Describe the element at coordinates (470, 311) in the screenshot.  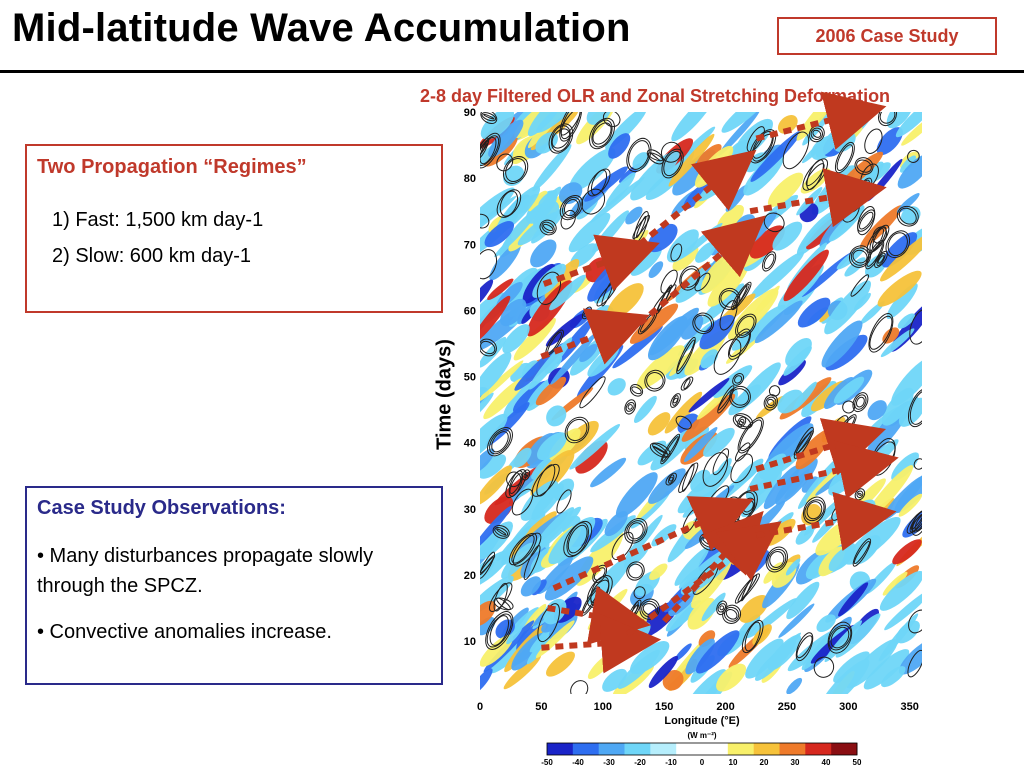
I see `y-tick-label: 60` at that location.